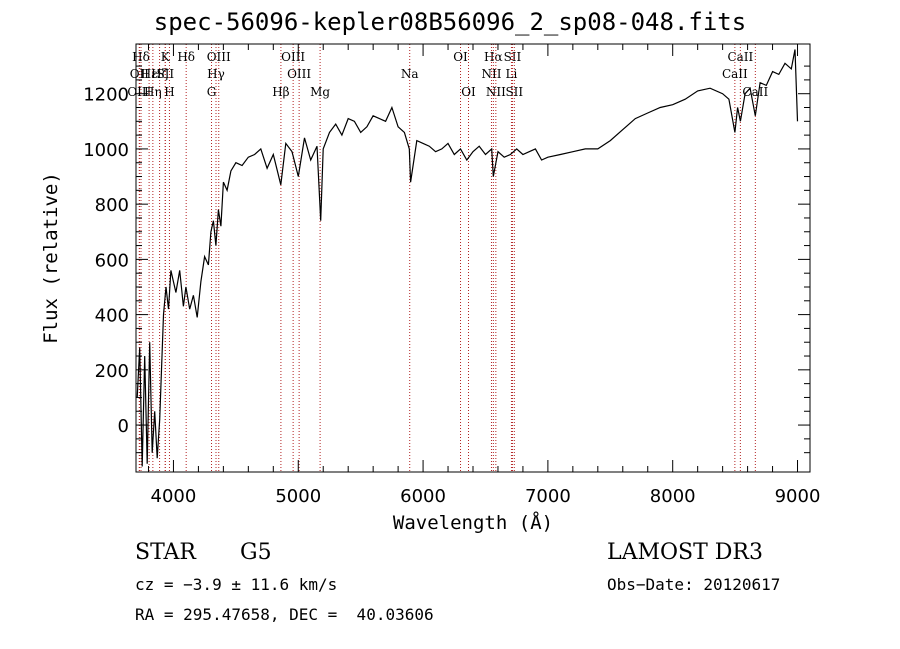 This screenshot has width=900, height=649. What do you see at coordinates (548, 496) in the screenshot?
I see `x-tick-label: 7000` at bounding box center [548, 496].